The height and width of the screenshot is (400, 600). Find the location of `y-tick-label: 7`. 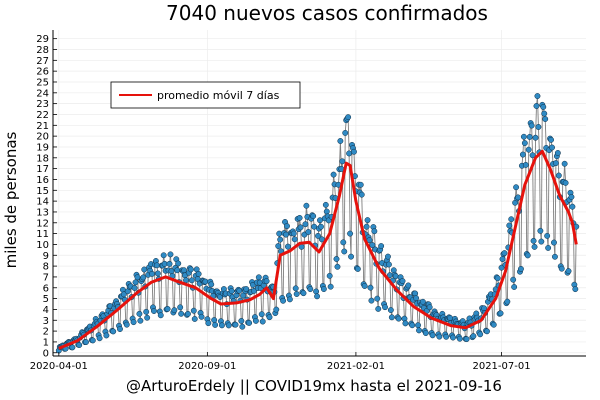

y-tick-label: 7 is located at coordinates (46, 277).